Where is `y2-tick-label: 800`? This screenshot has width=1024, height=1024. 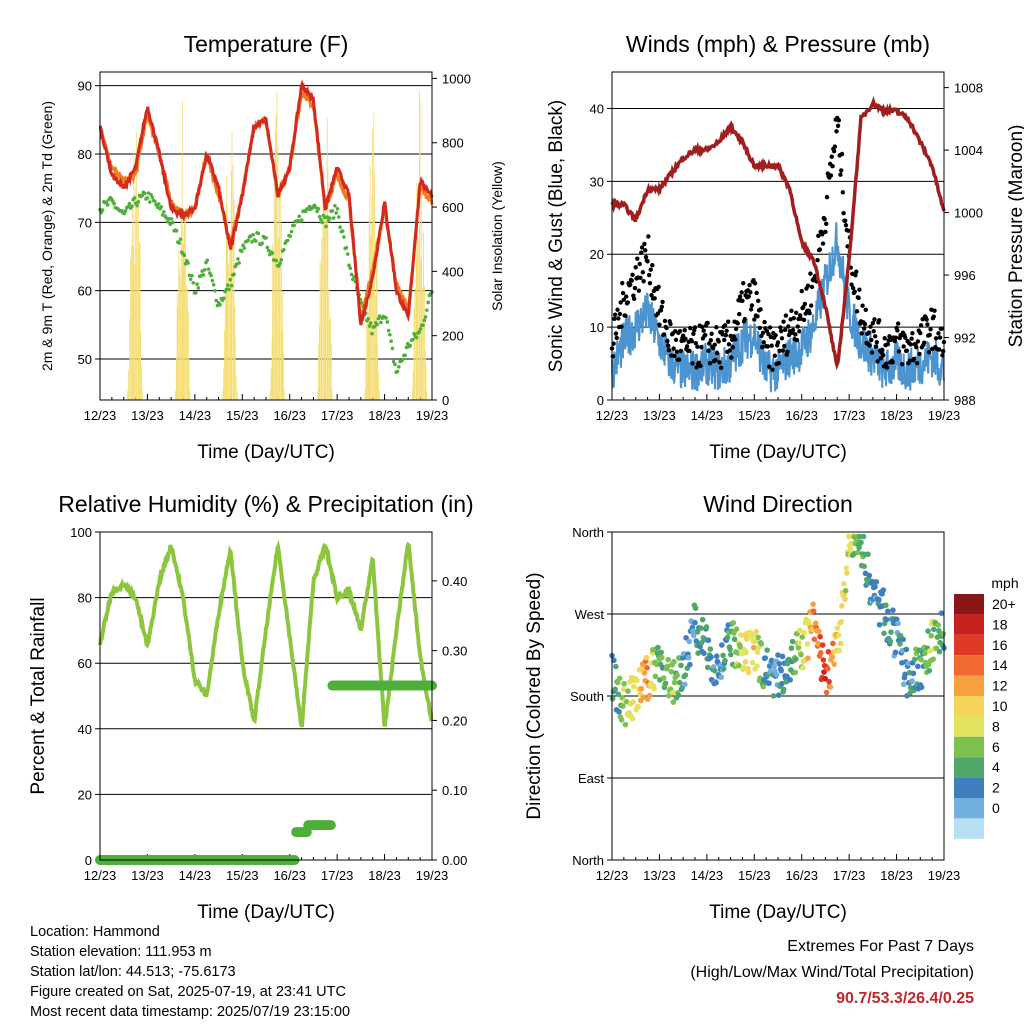 y2-tick-label: 800 is located at coordinates (453, 143).